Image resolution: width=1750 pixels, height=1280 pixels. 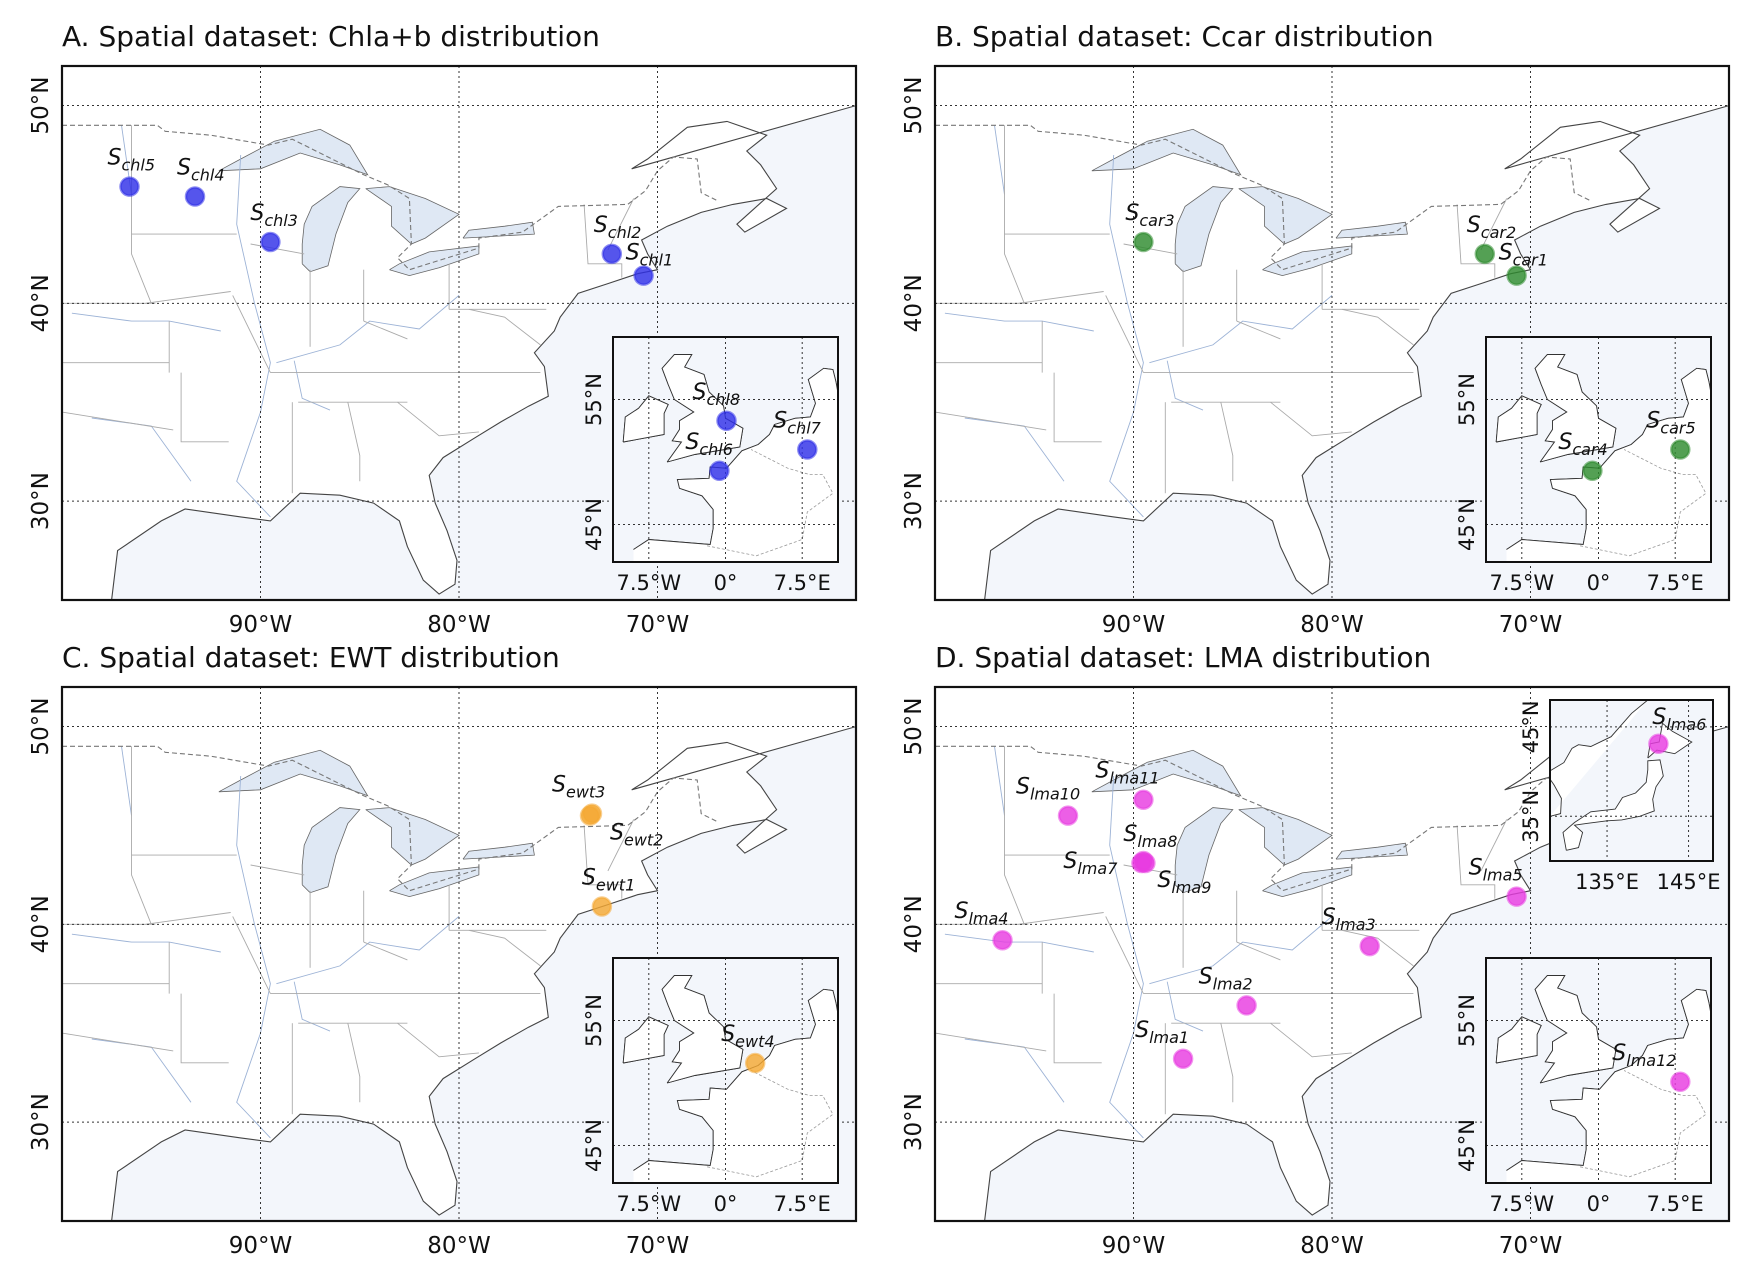 I want to click on site-marker-chl6, so click(x=719, y=471).